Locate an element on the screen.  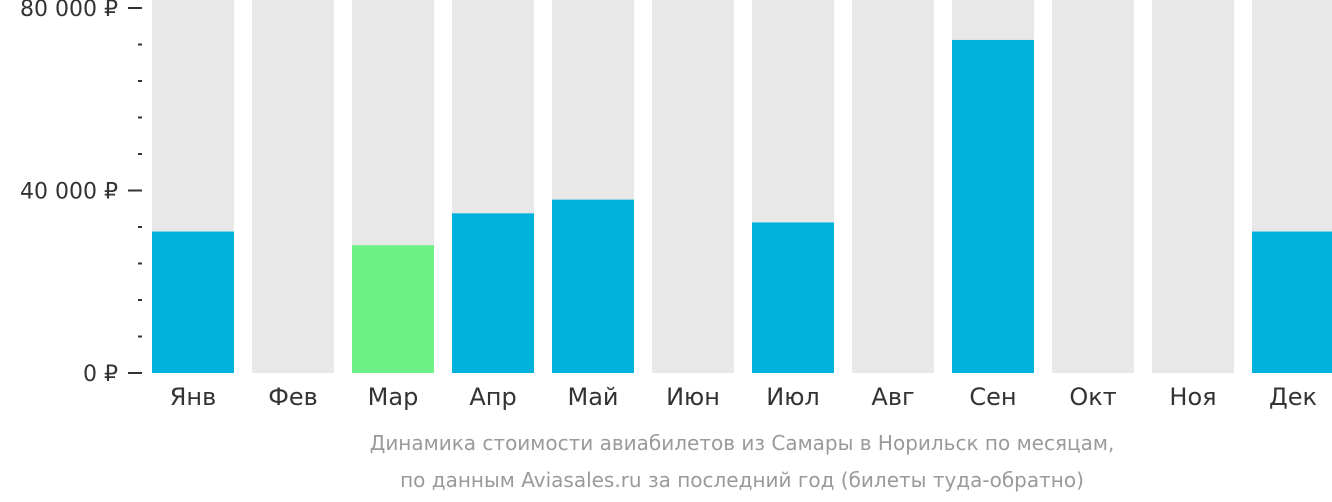
x-tick-label: Апр is located at coordinates (492, 397).